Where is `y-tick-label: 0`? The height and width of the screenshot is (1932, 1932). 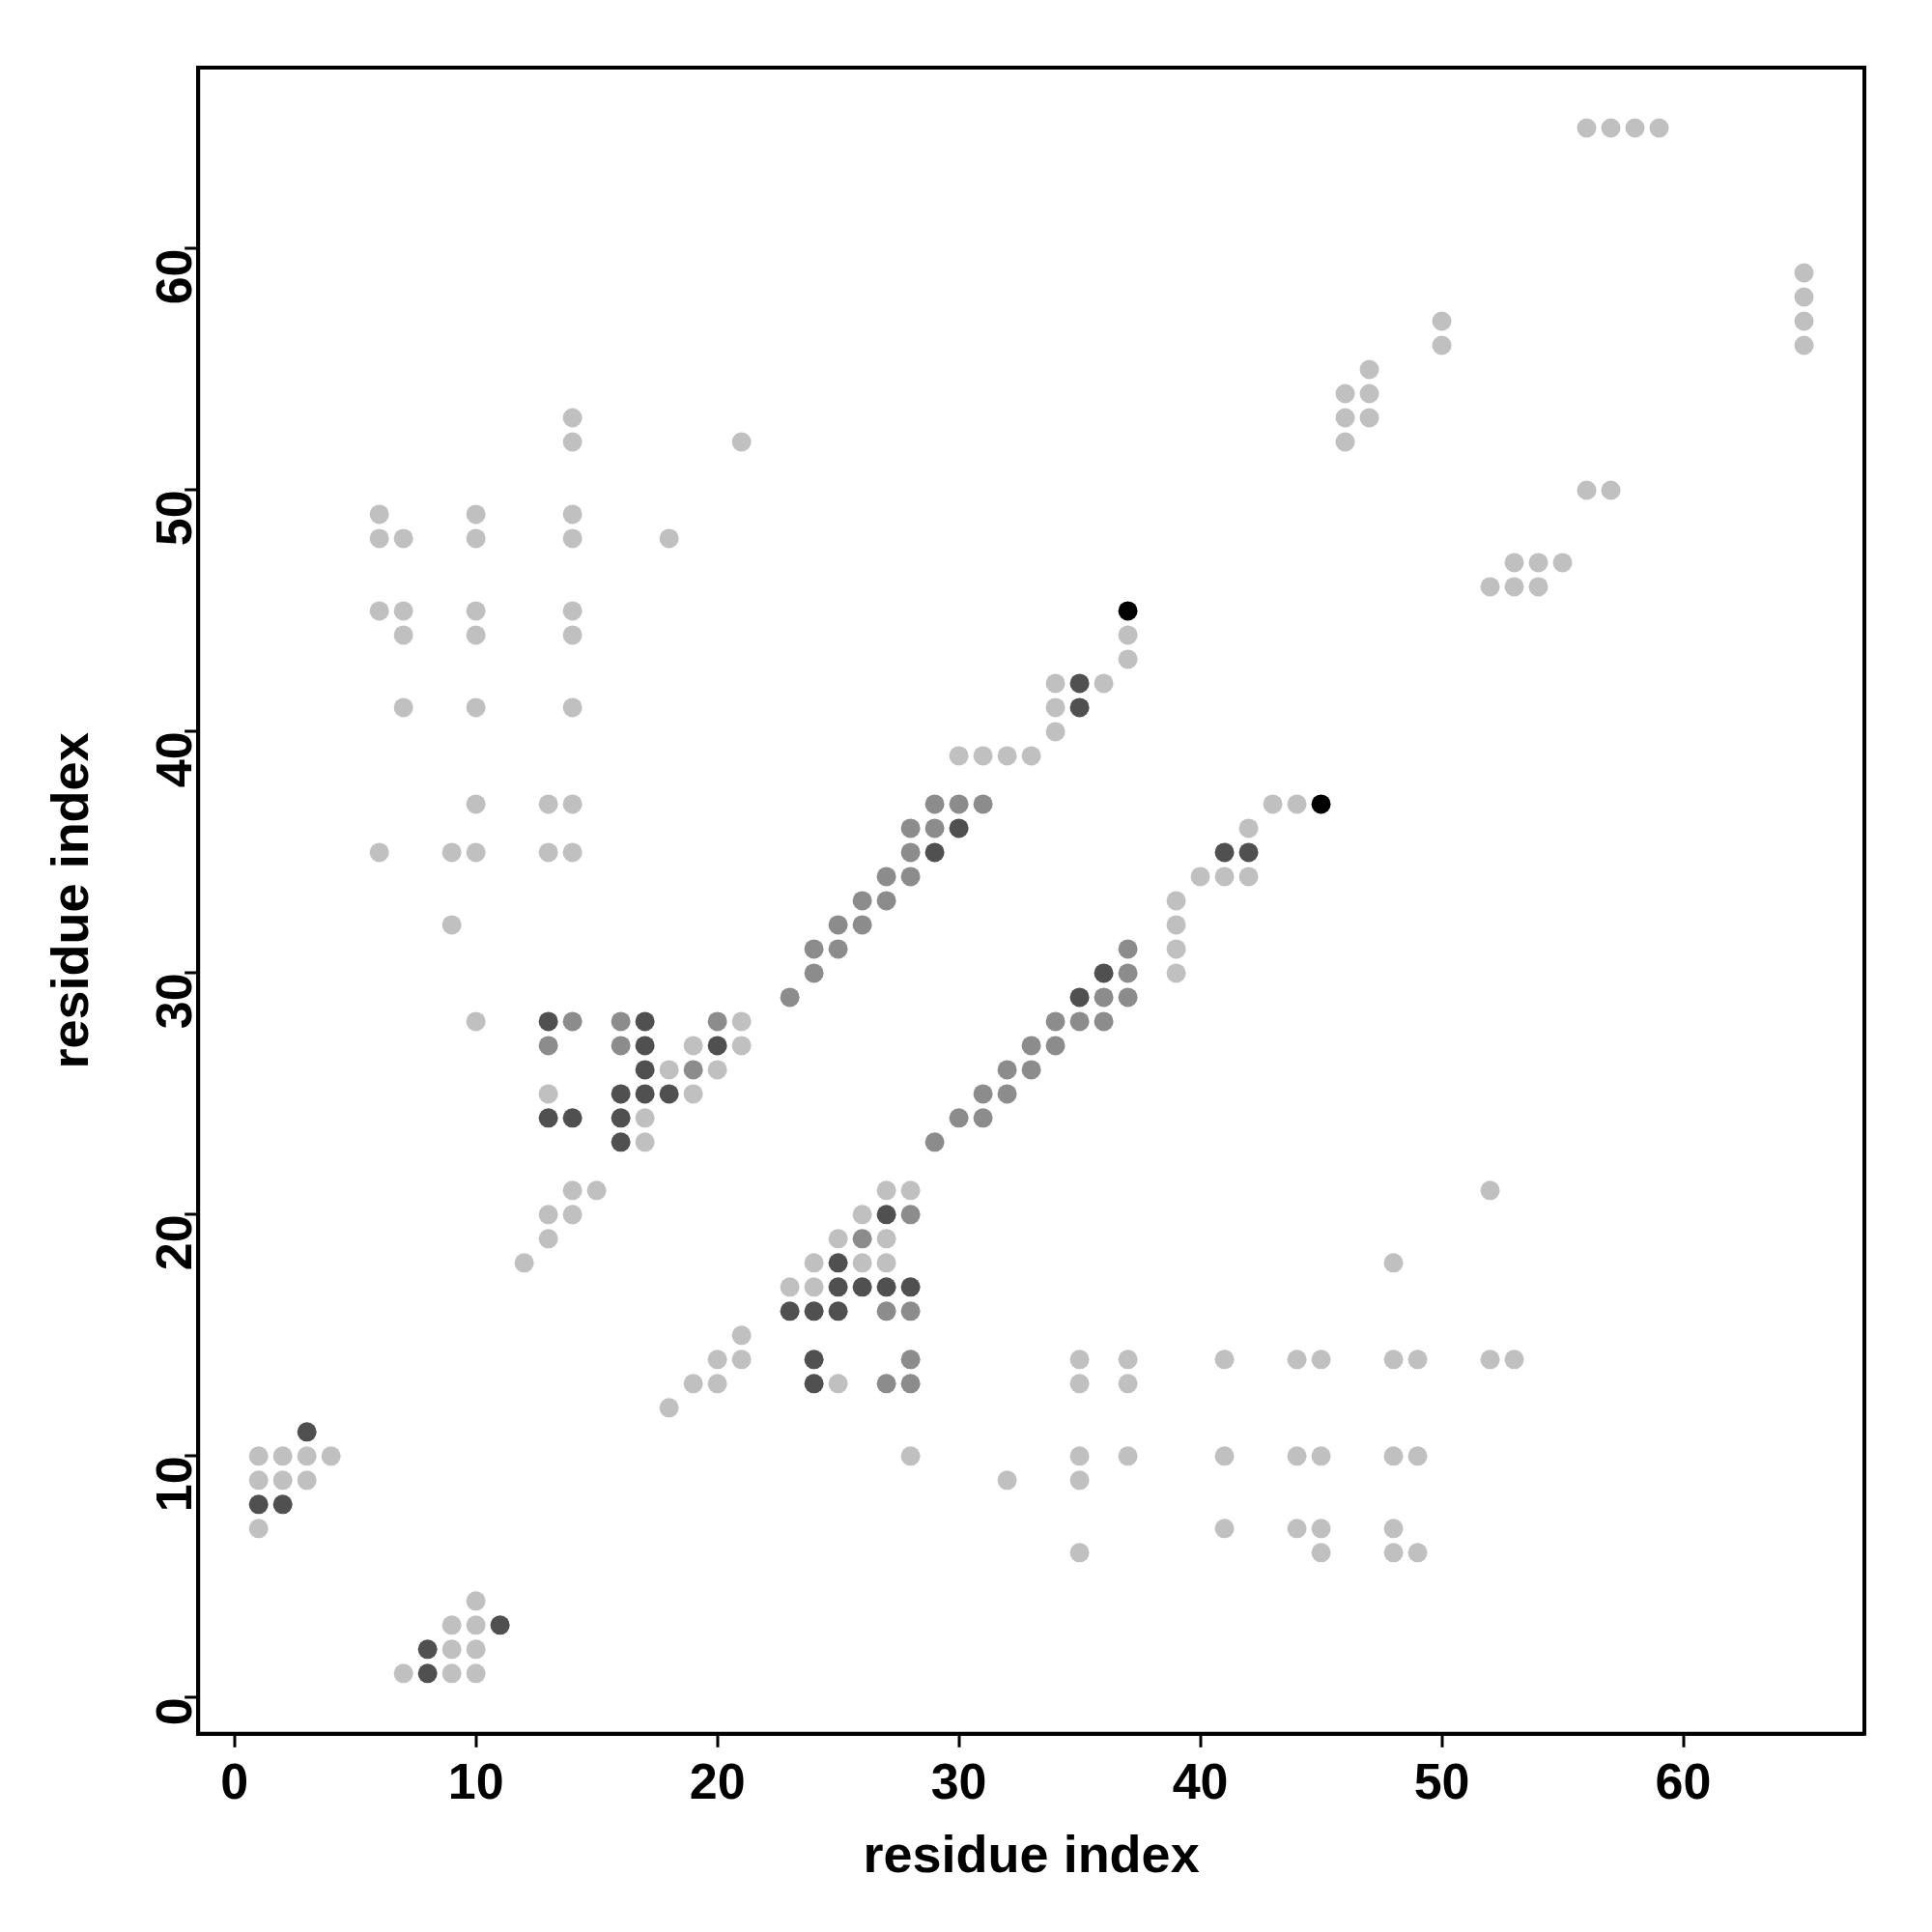
y-tick-label: 0 is located at coordinates (173, 1711).